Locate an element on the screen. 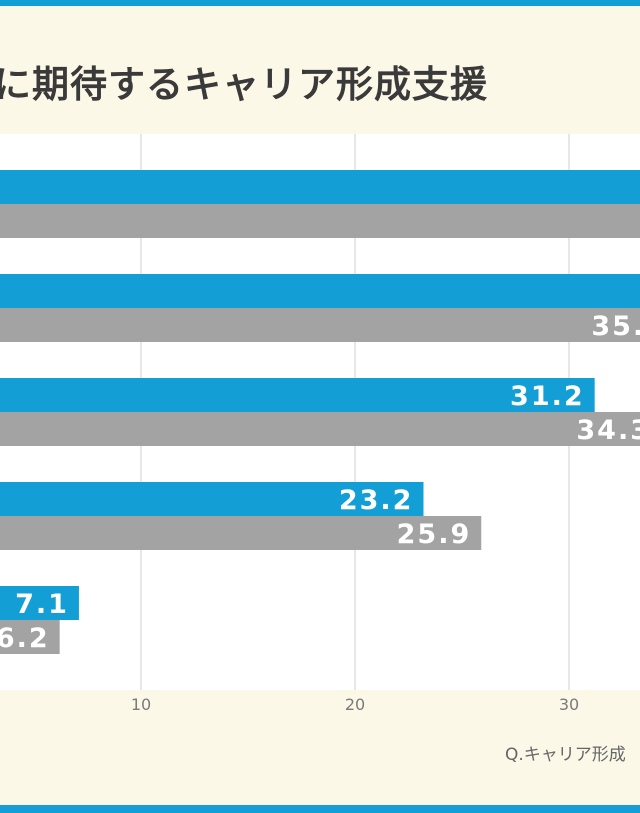  x-tick-label-20: 20 is located at coordinates (355, 704).